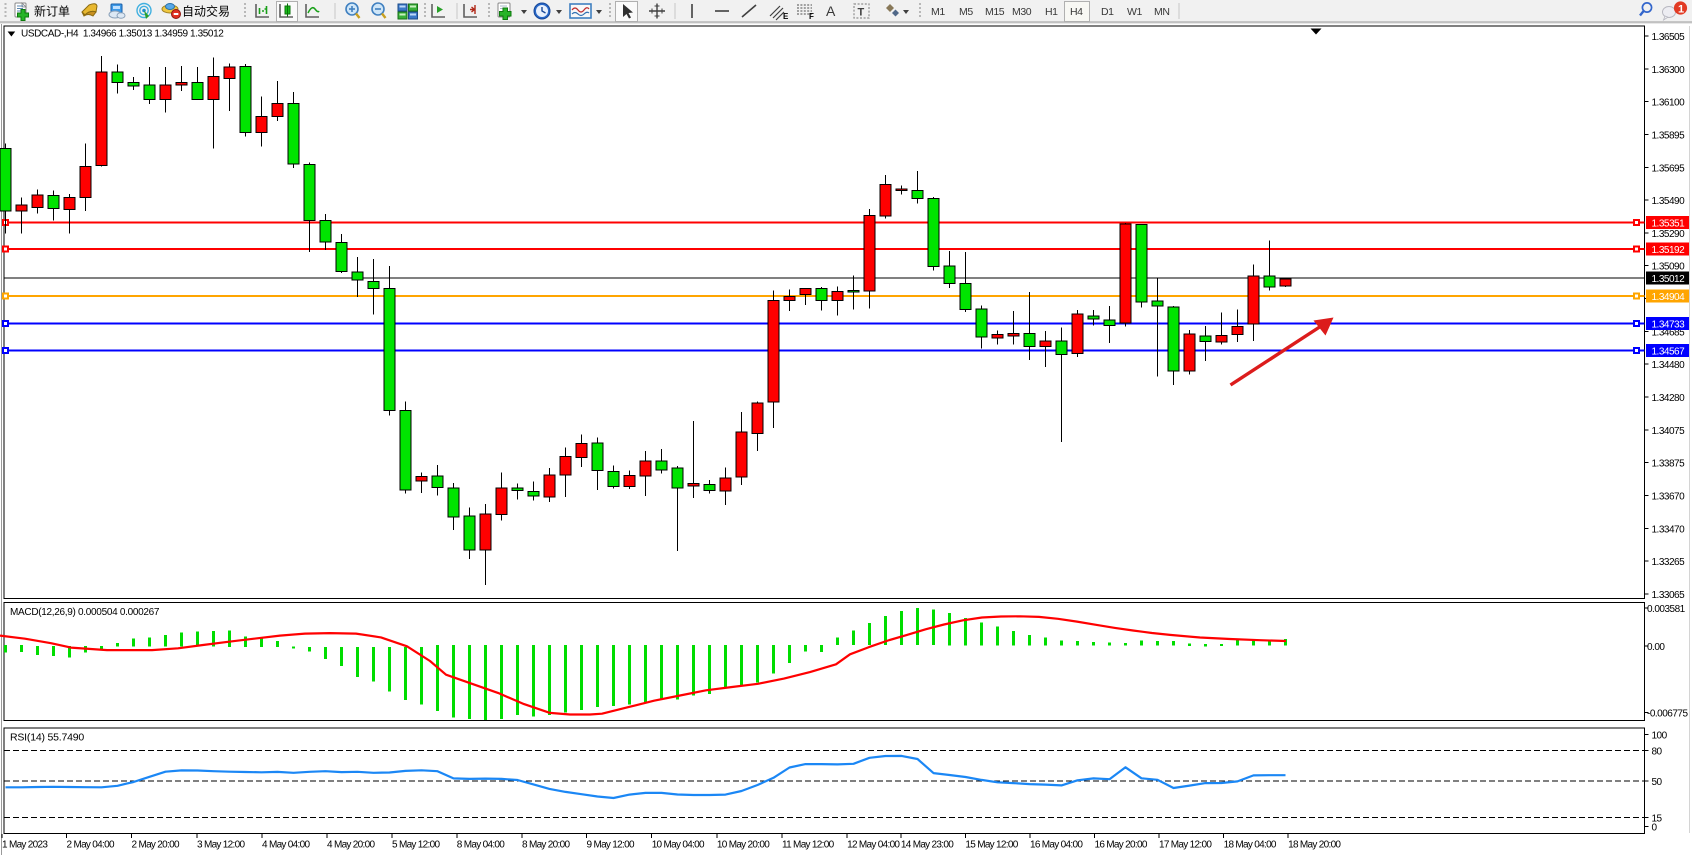 The width and height of the screenshot is (1692, 860). Describe the element at coordinates (1681, 10) in the screenshot. I see `svg-text: 1` at that location.